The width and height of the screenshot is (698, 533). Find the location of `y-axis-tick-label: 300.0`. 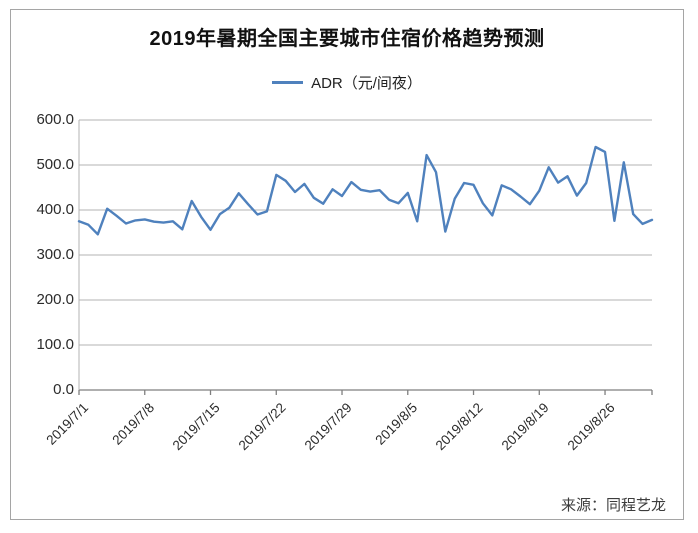

y-axis-tick-label: 300.0 is located at coordinates (55, 254).